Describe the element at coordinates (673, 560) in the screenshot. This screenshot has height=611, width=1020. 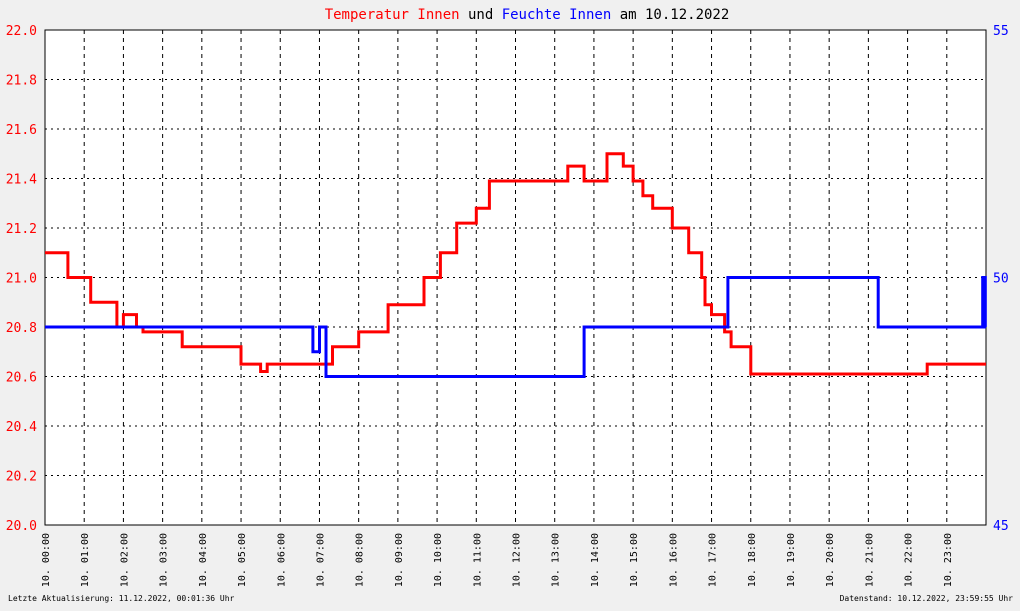
I see `x-tick-label: 10. 16:00` at that location.